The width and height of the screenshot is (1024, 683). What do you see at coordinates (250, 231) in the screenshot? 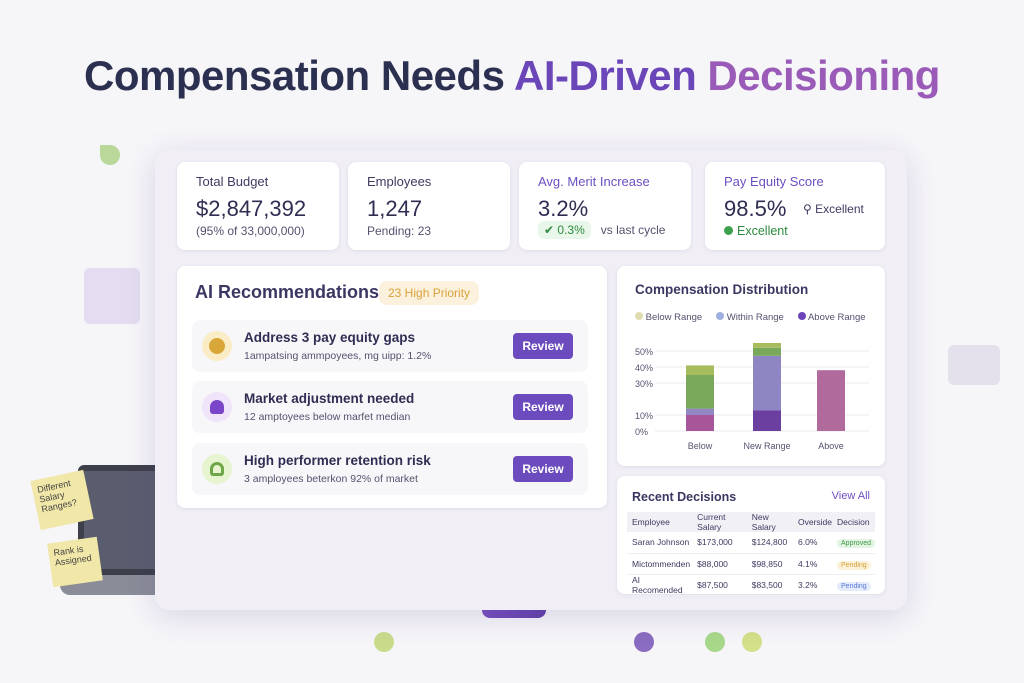
I see `kpi-sub: (95% of 33,000,000)` at bounding box center [250, 231].